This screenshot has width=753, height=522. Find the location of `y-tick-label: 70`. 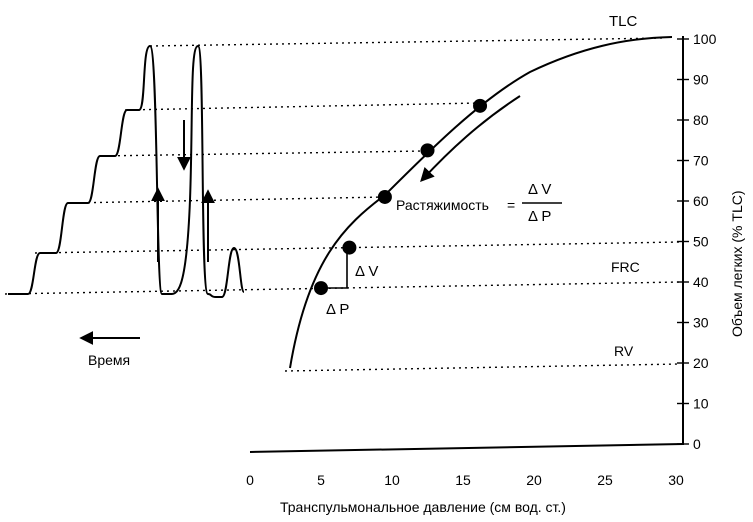

y-tick-label: 70 is located at coordinates (701, 161).